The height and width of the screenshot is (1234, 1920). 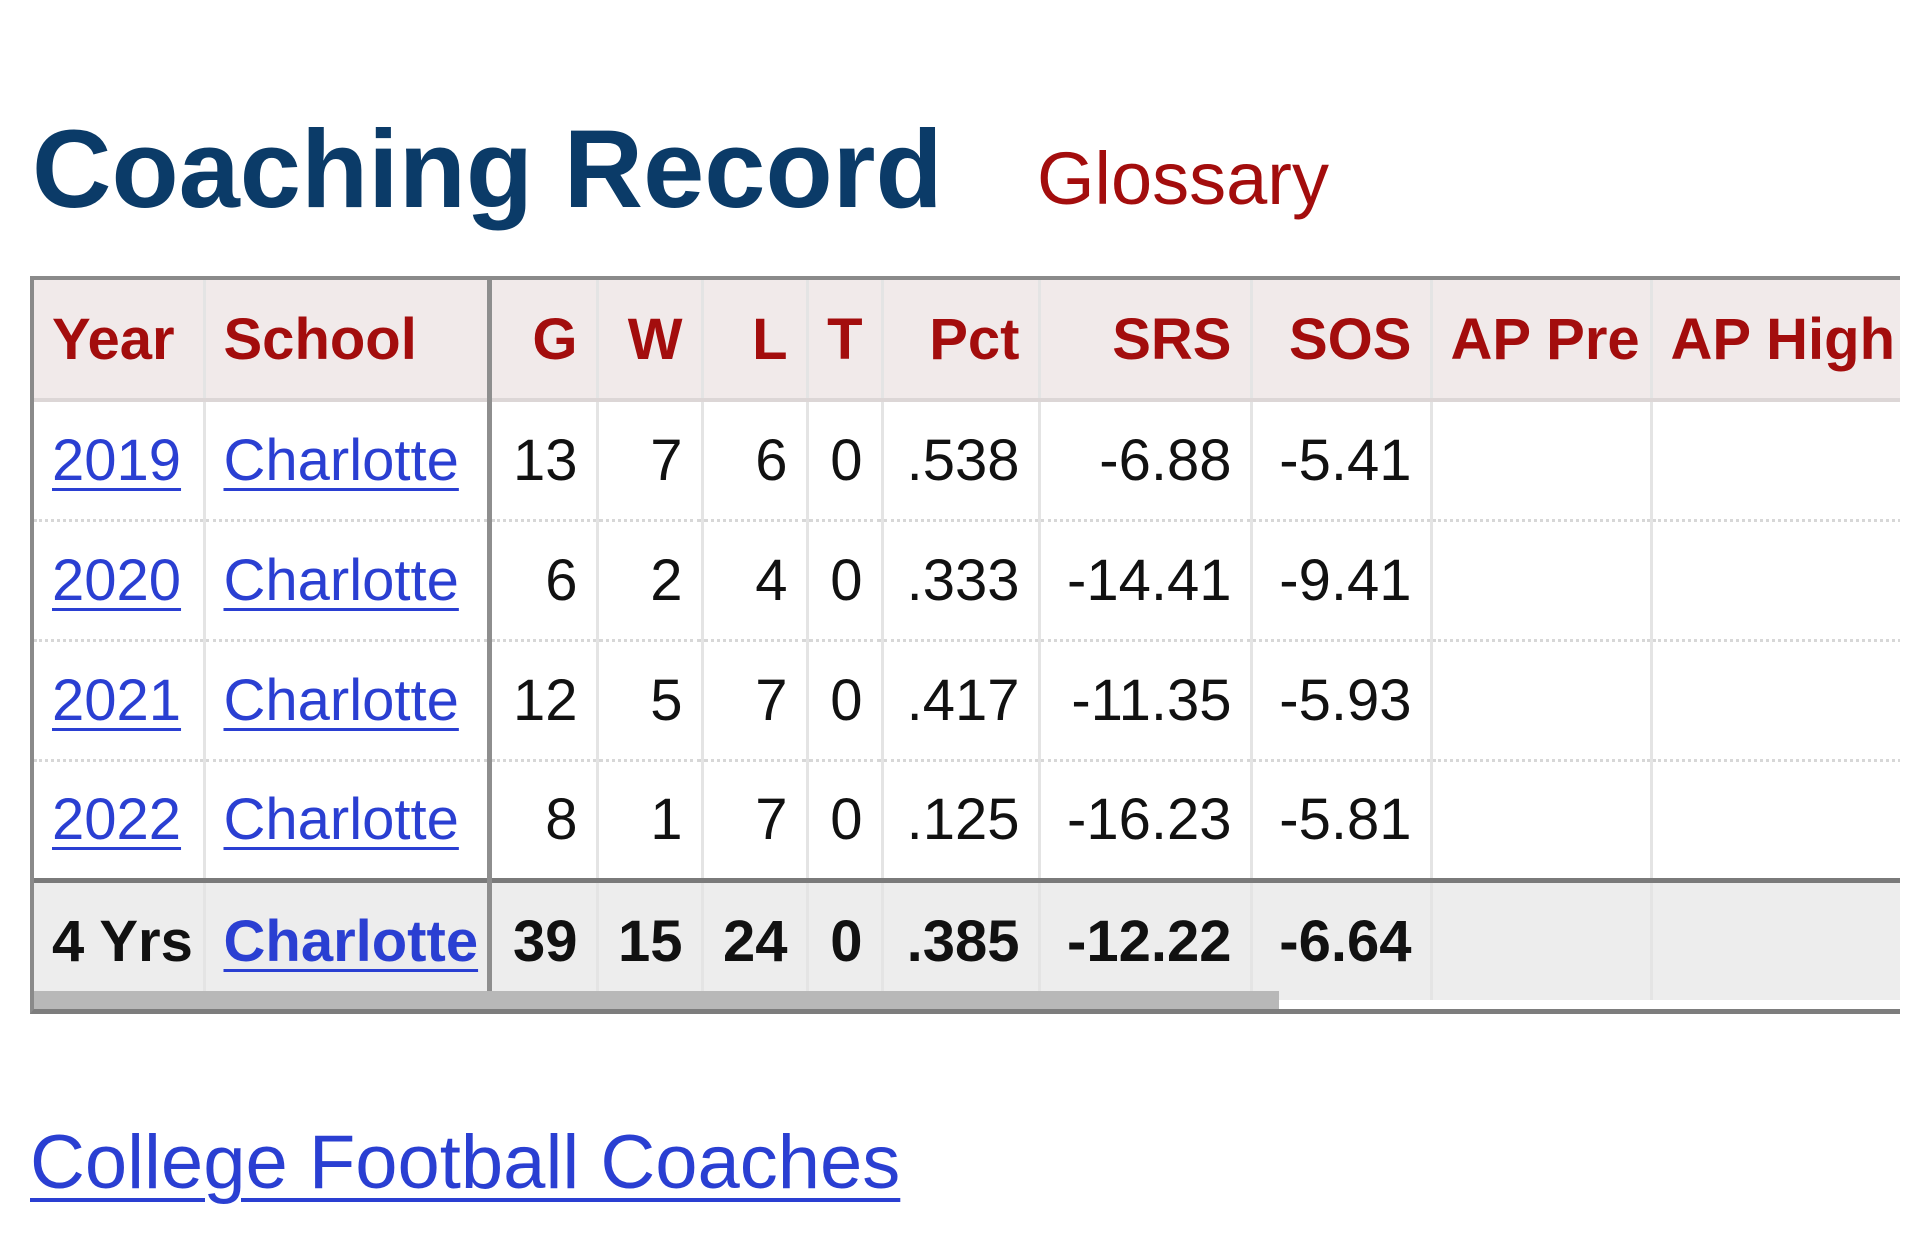 What do you see at coordinates (544, 938) in the screenshot?
I see `total-games-cell: 39` at bounding box center [544, 938].